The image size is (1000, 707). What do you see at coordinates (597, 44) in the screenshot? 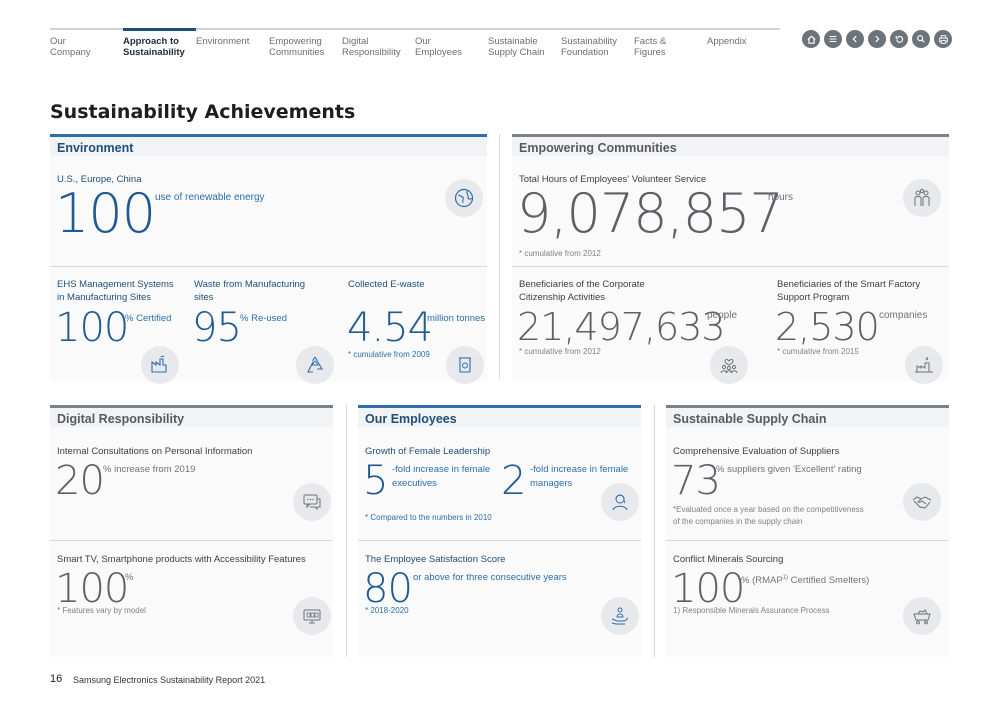
I see `nav-sustainability-foundation: Sustainability Foundation` at bounding box center [597, 44].